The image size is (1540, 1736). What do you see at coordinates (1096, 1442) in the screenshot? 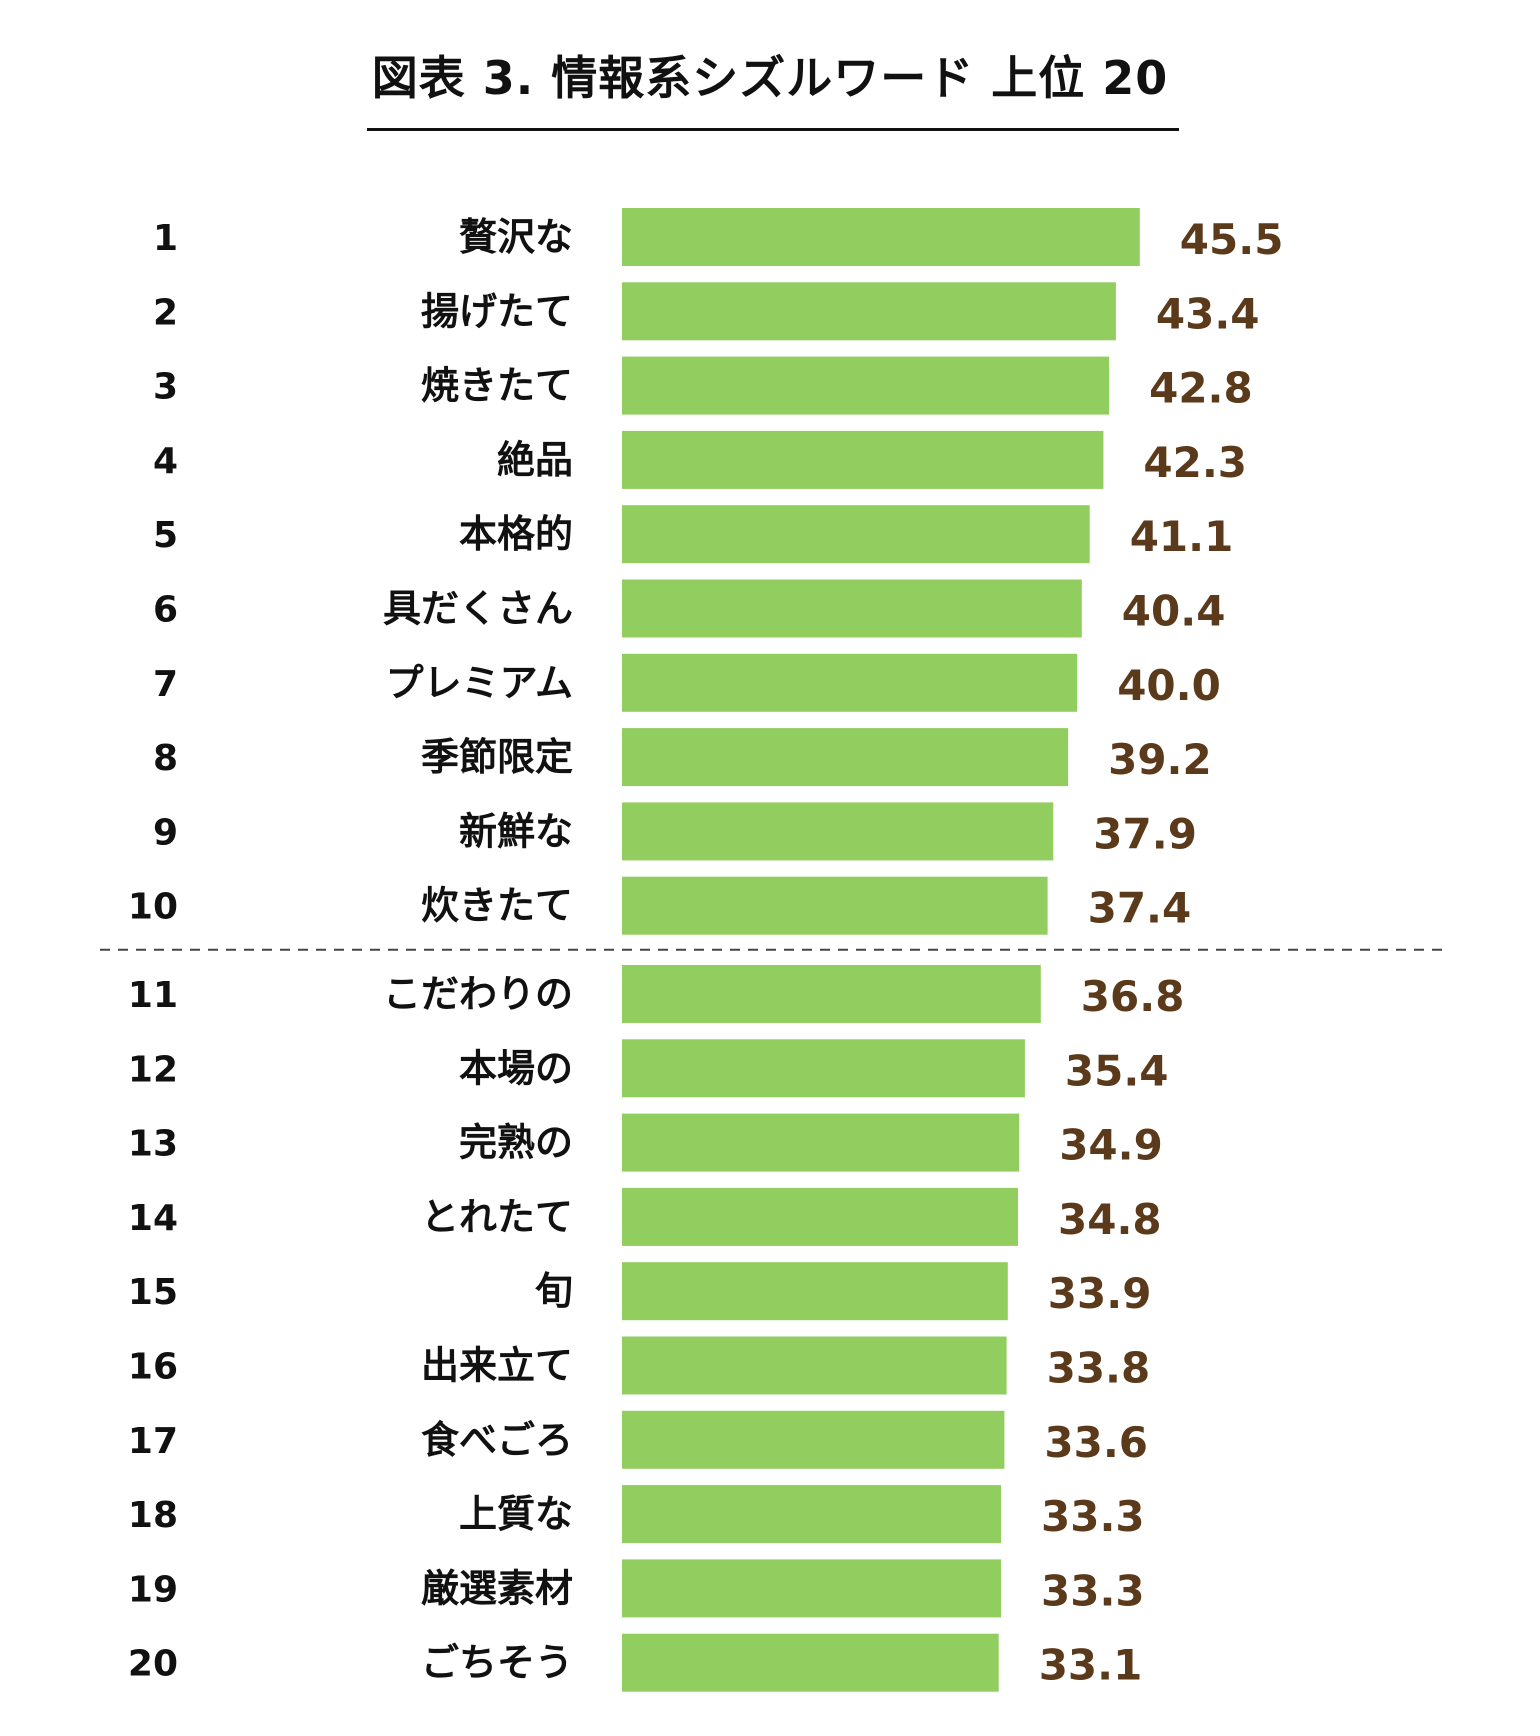
I see `value-label-17: 33.6` at bounding box center [1096, 1442].